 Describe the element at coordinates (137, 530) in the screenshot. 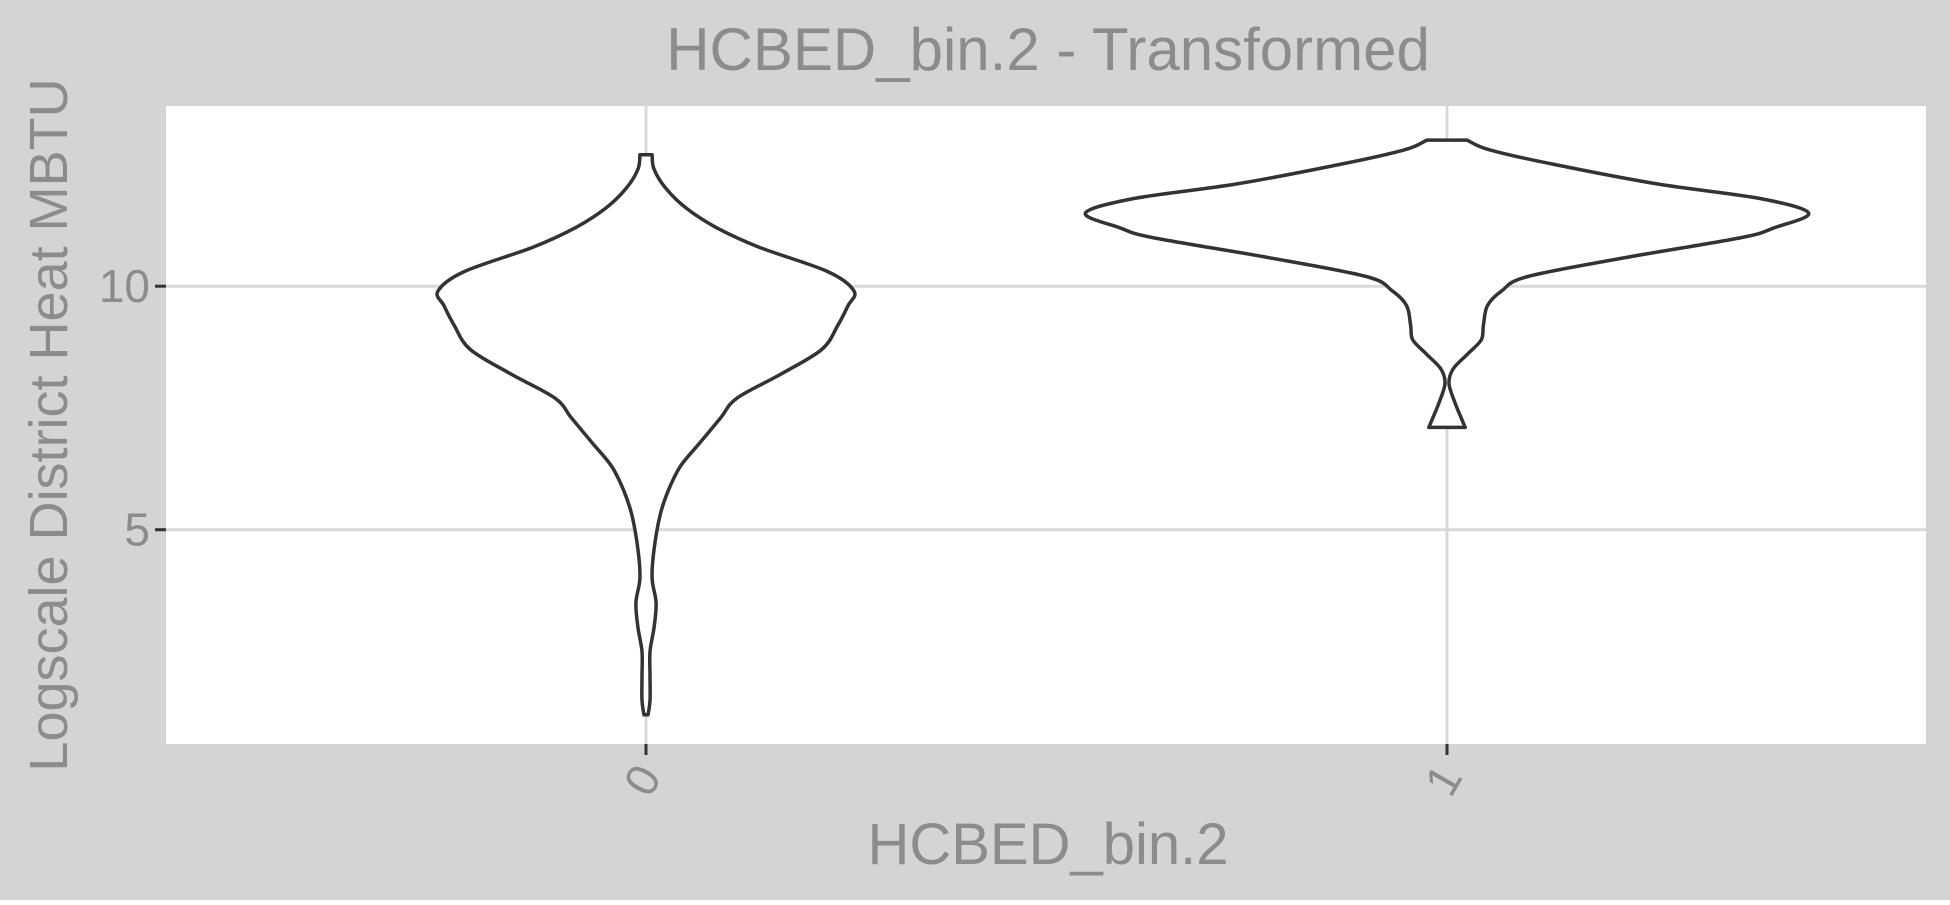

I see `y-tick-label-5: 5` at that location.